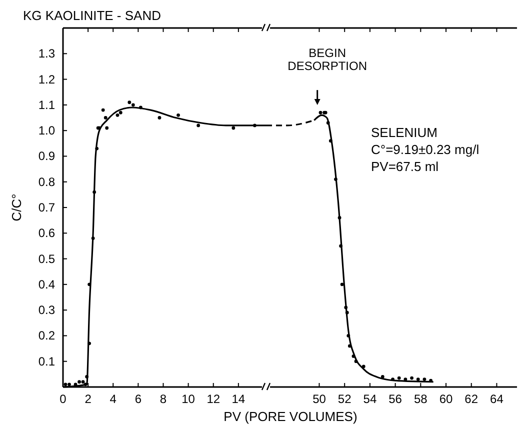 The width and height of the screenshot is (518, 428). What do you see at coordinates (370, 399) in the screenshot?
I see `x-tick-label: 54` at bounding box center [370, 399].